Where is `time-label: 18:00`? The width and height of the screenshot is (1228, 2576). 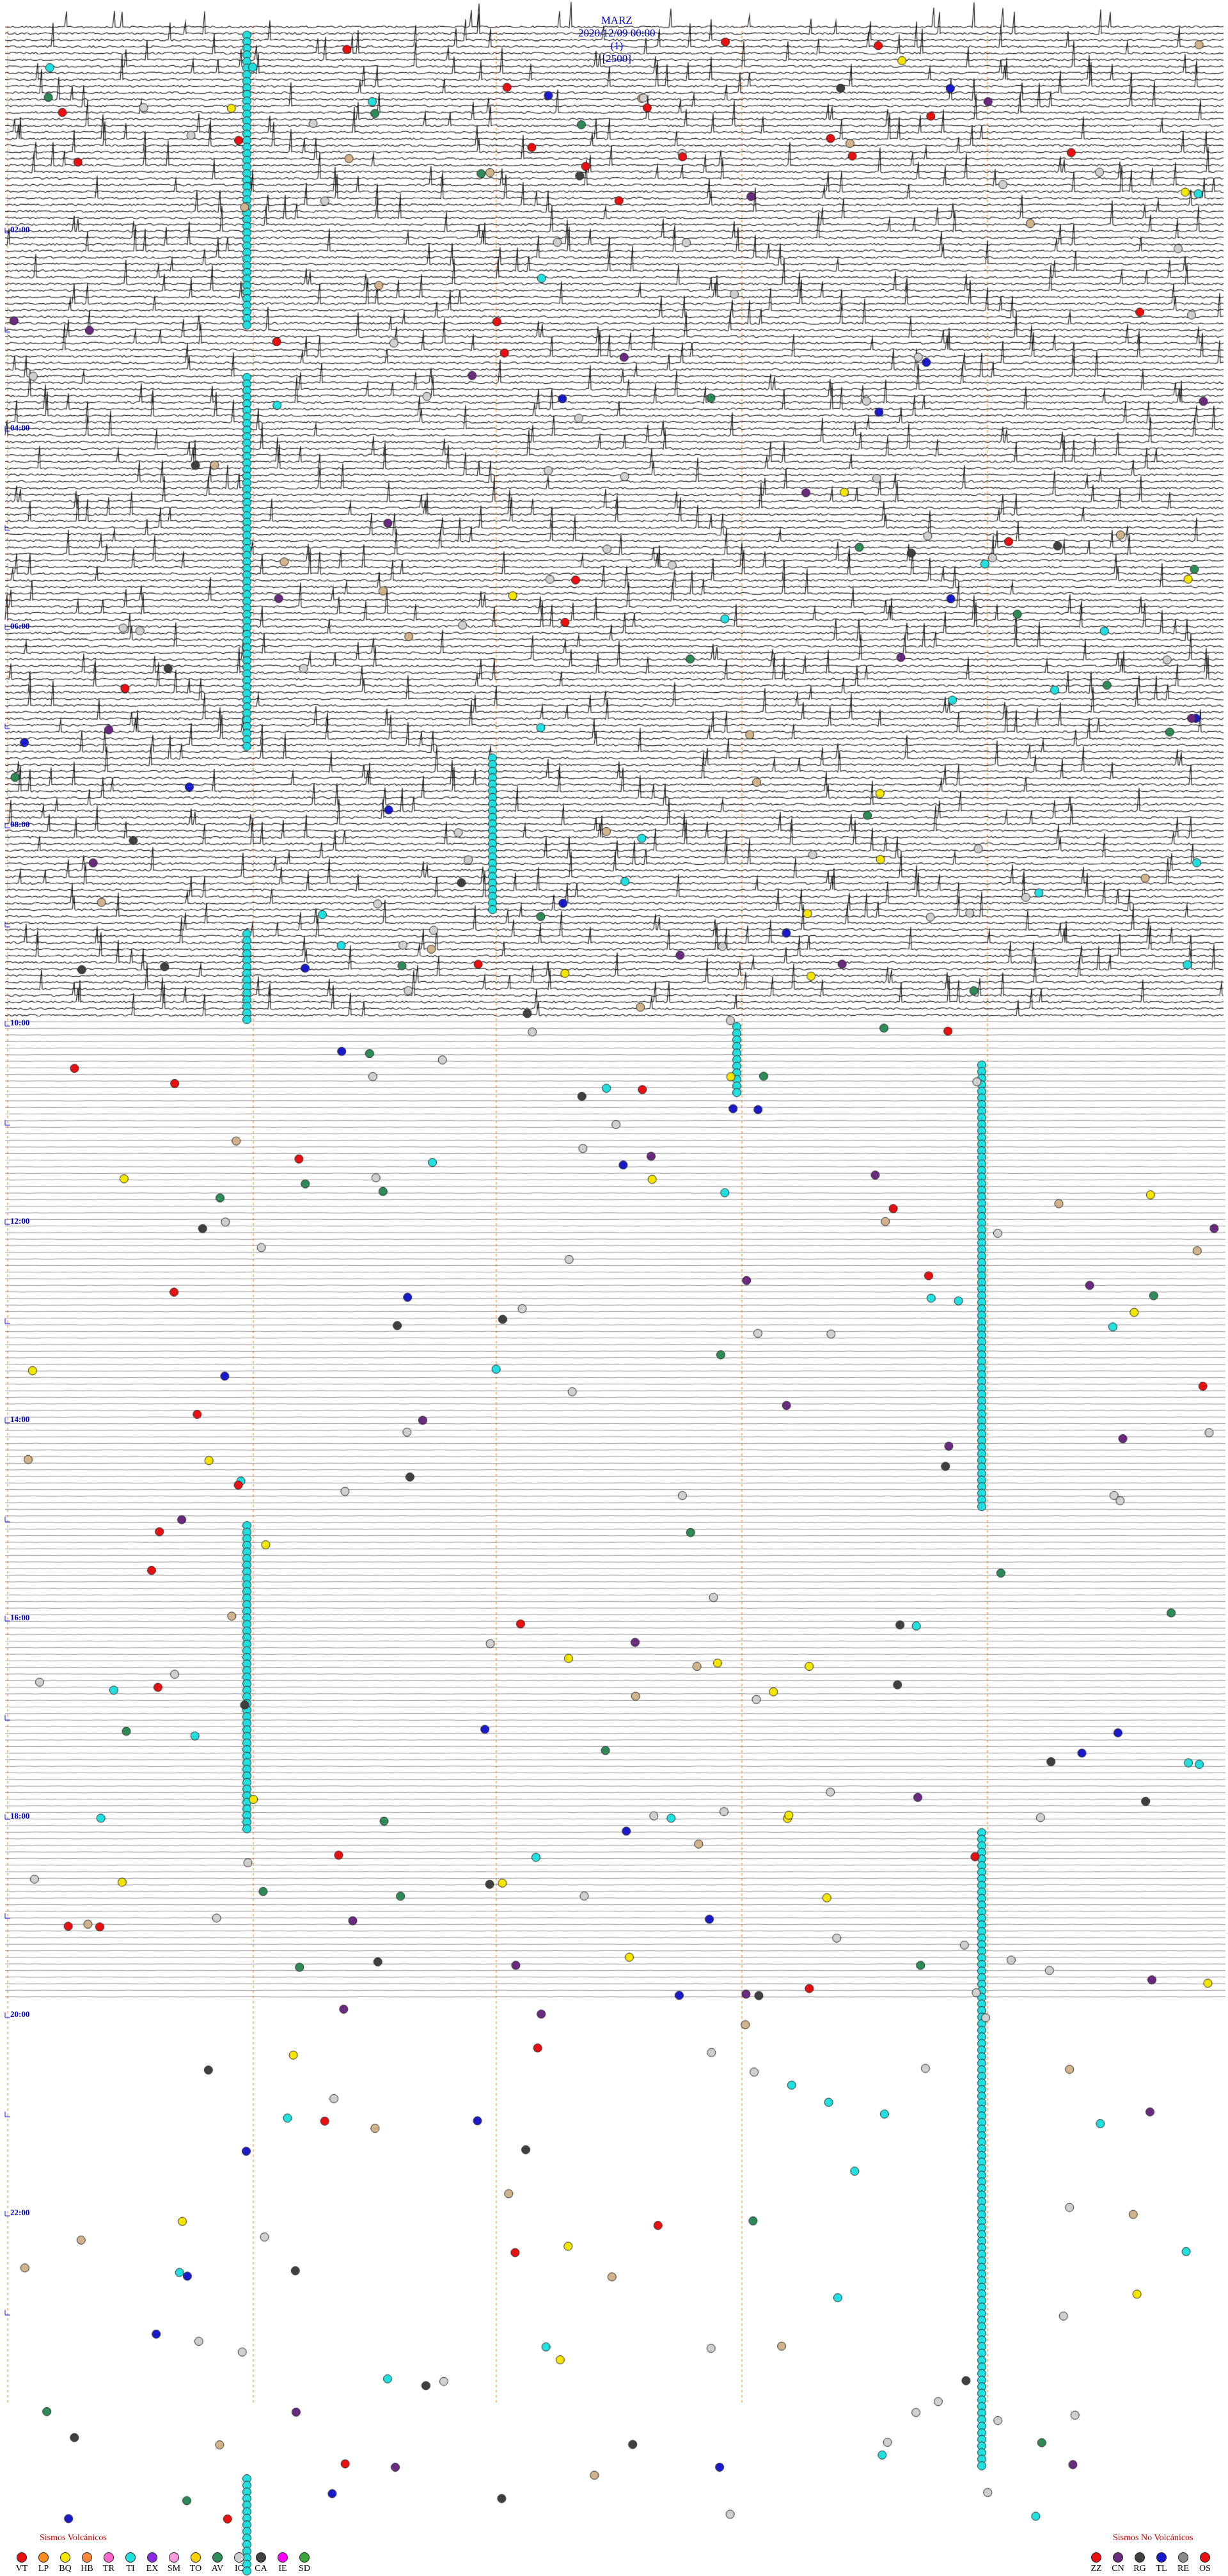
time-label: 18:00 is located at coordinates (20, 1816).